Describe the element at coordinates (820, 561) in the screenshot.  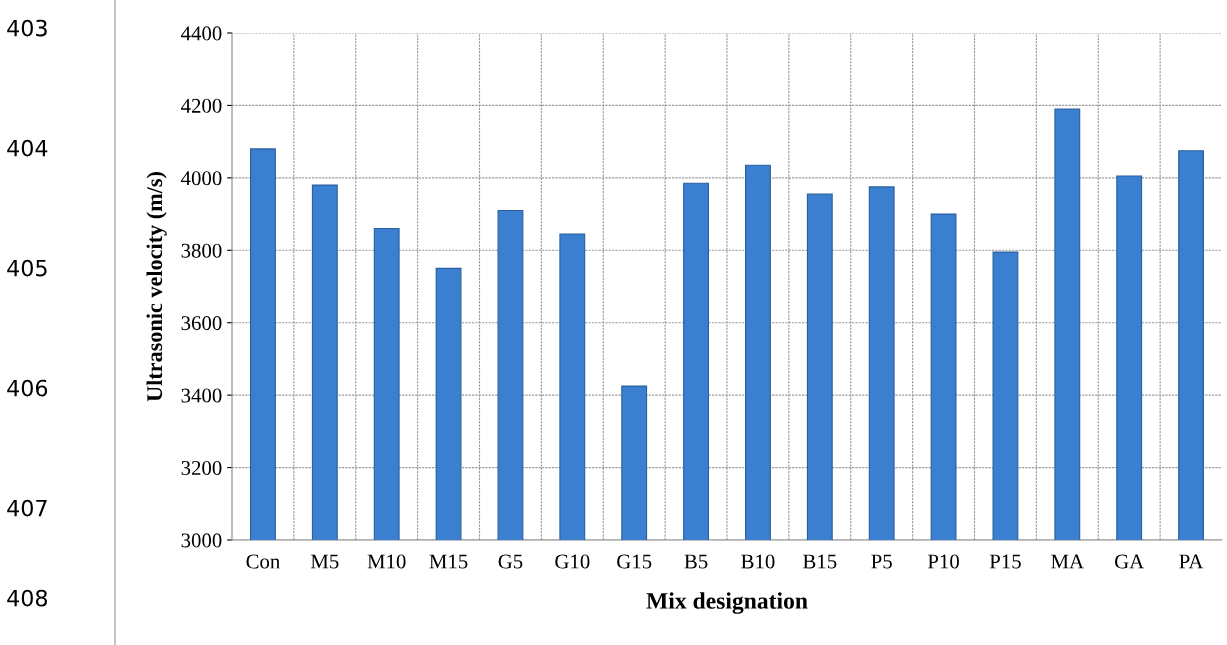
I see `x-tick-label: B15` at that location.